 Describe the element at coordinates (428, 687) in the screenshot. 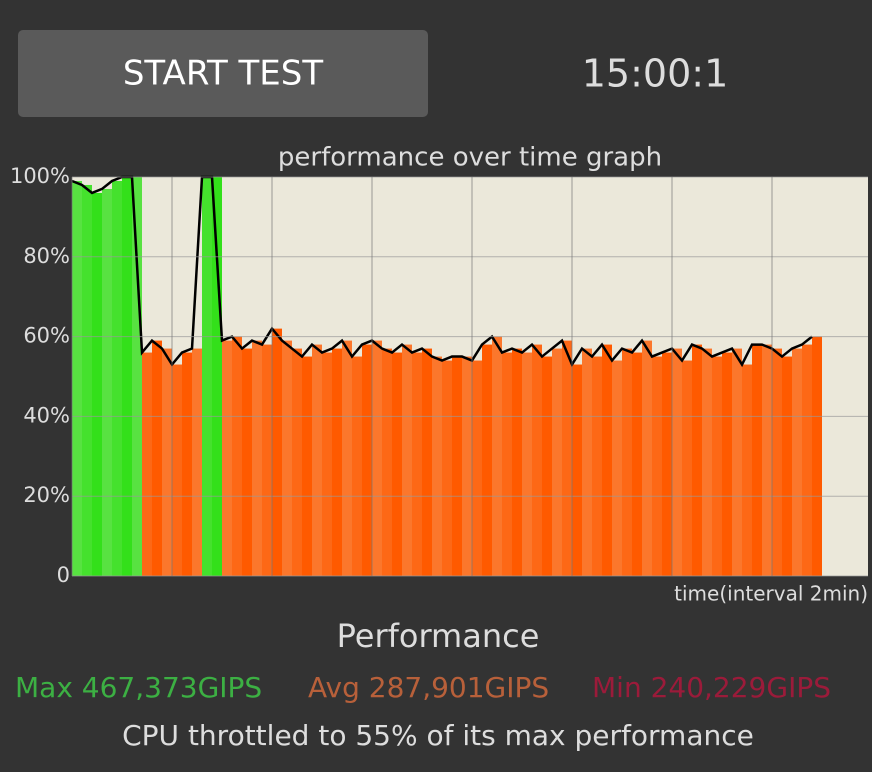

I see `avg-stat: Avg 287,901GIPS` at that location.